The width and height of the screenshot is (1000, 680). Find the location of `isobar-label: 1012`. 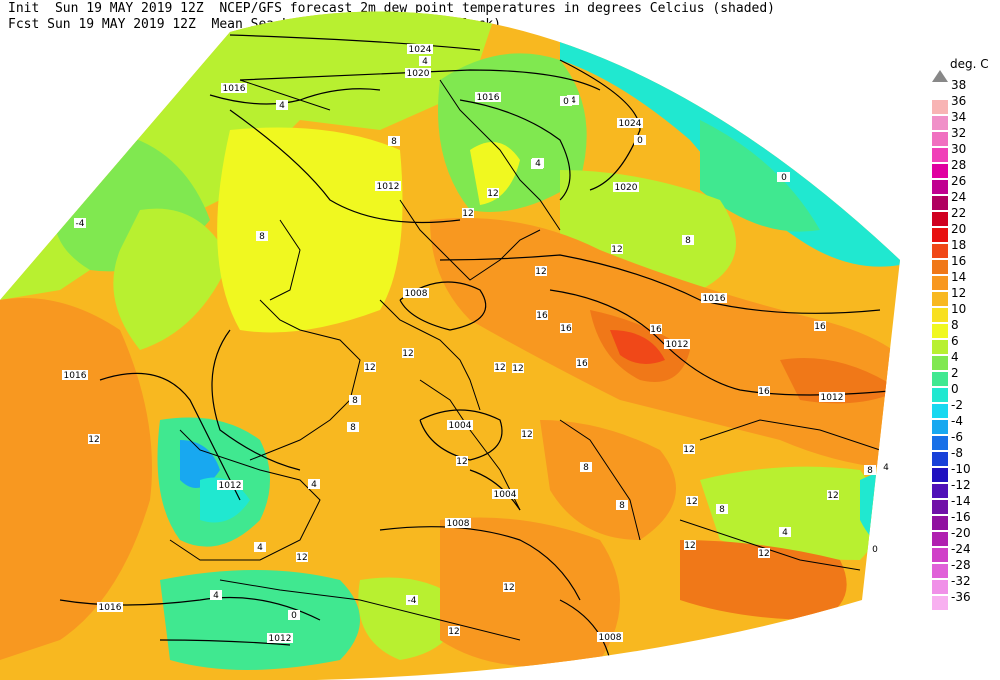

isobar-label: 1012 is located at coordinates (388, 187).